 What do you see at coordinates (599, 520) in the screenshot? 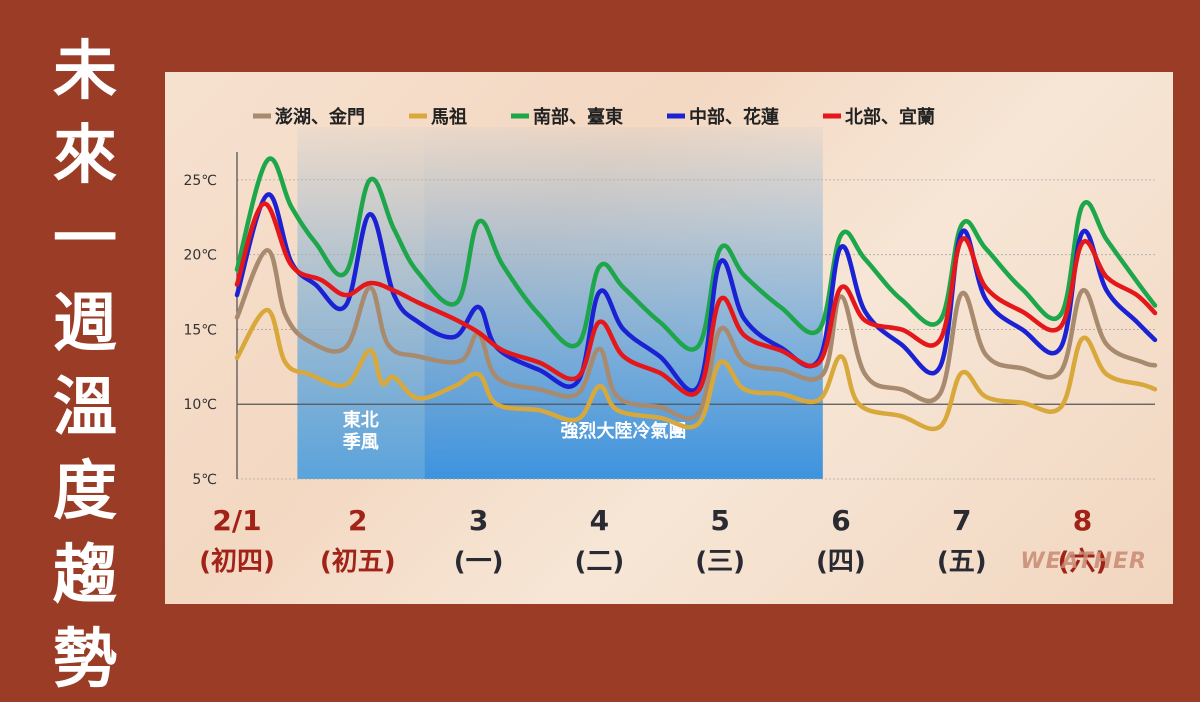
I see `x-day-label: 4` at bounding box center [599, 520].